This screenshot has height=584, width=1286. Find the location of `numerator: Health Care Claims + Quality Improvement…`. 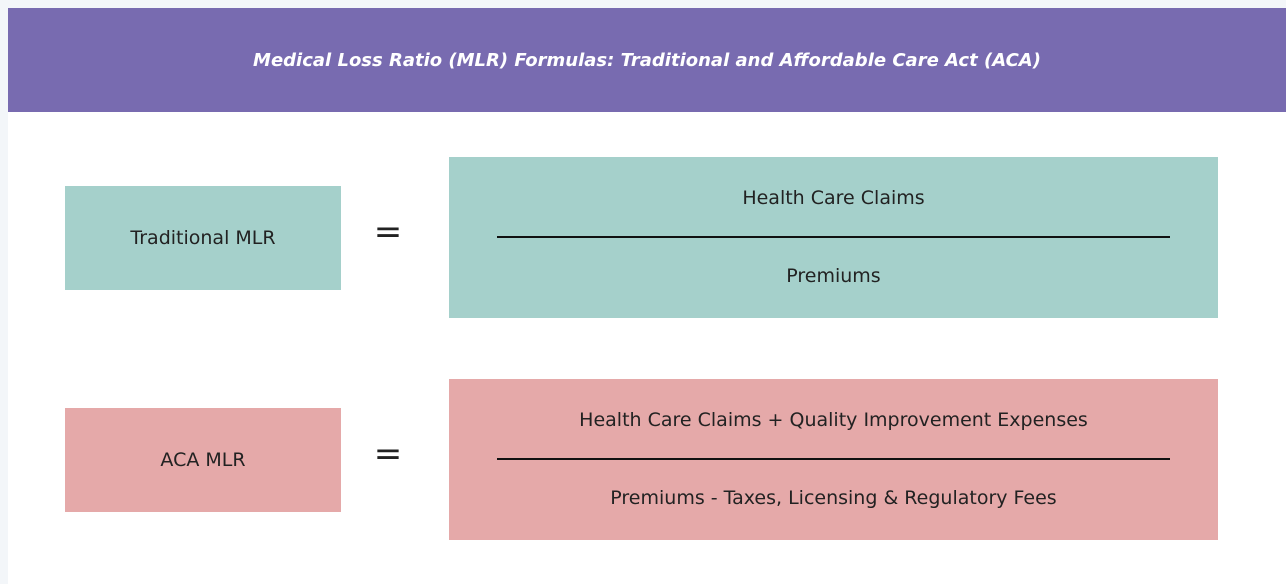

numerator: Health Care Claims + Quality Improvement… is located at coordinates (833, 420).